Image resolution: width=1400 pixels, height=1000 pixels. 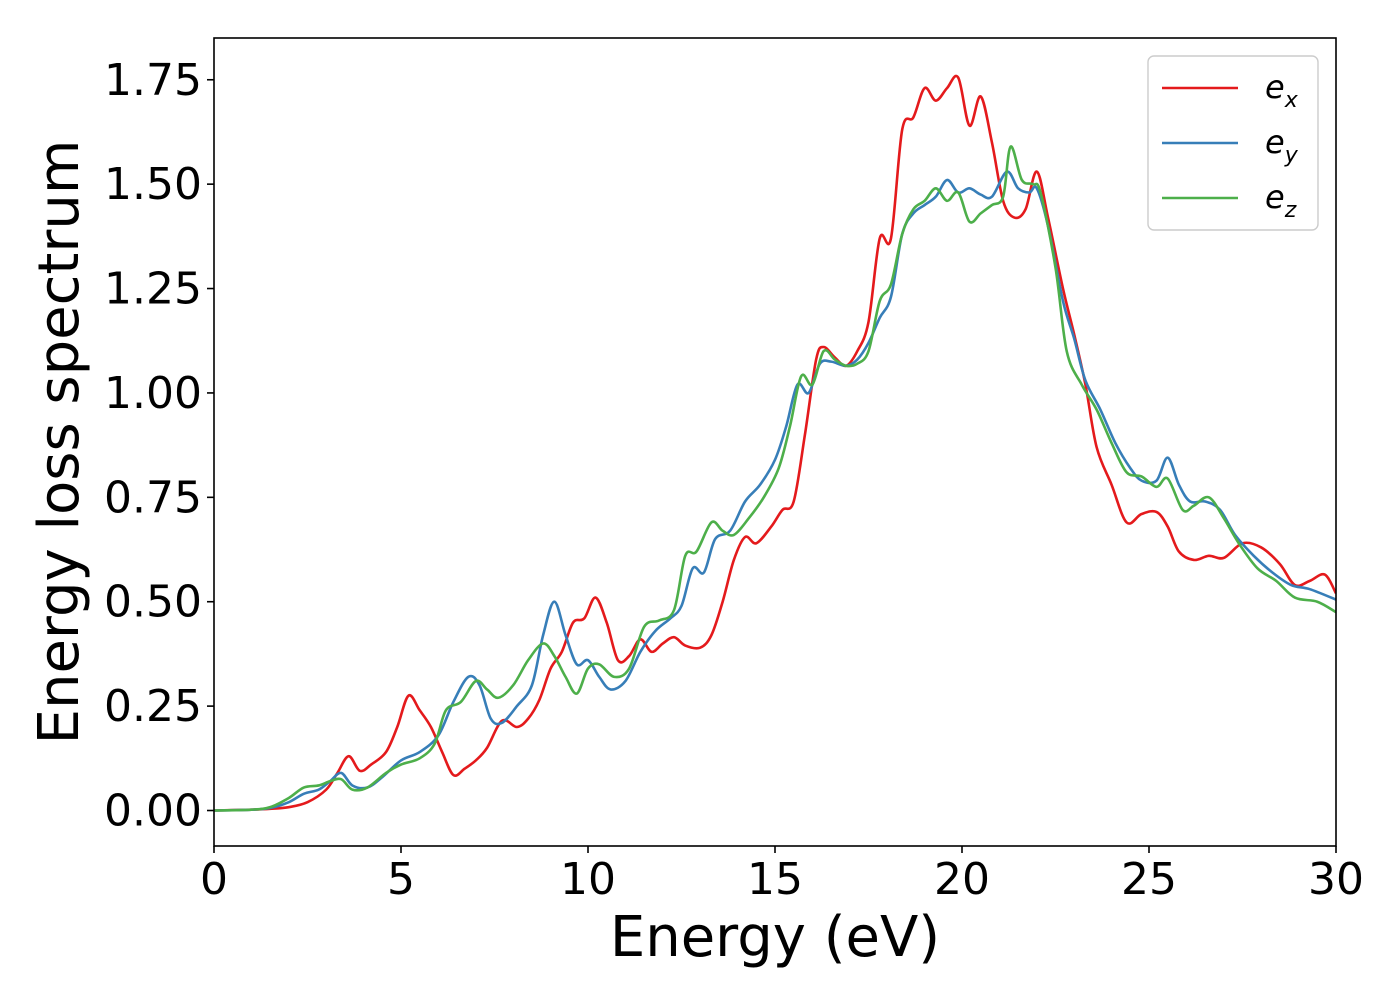 What do you see at coordinates (588, 879) in the screenshot?
I see `x-tick-label: 10` at bounding box center [588, 879].